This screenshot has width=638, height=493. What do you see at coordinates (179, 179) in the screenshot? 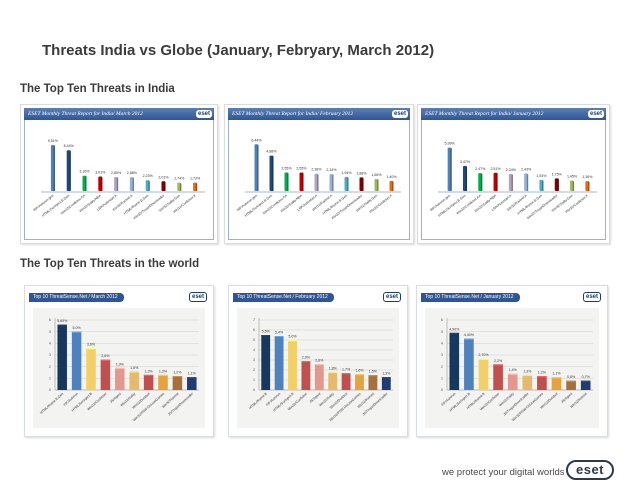
I see `data-label: 1,74%` at bounding box center [179, 179].